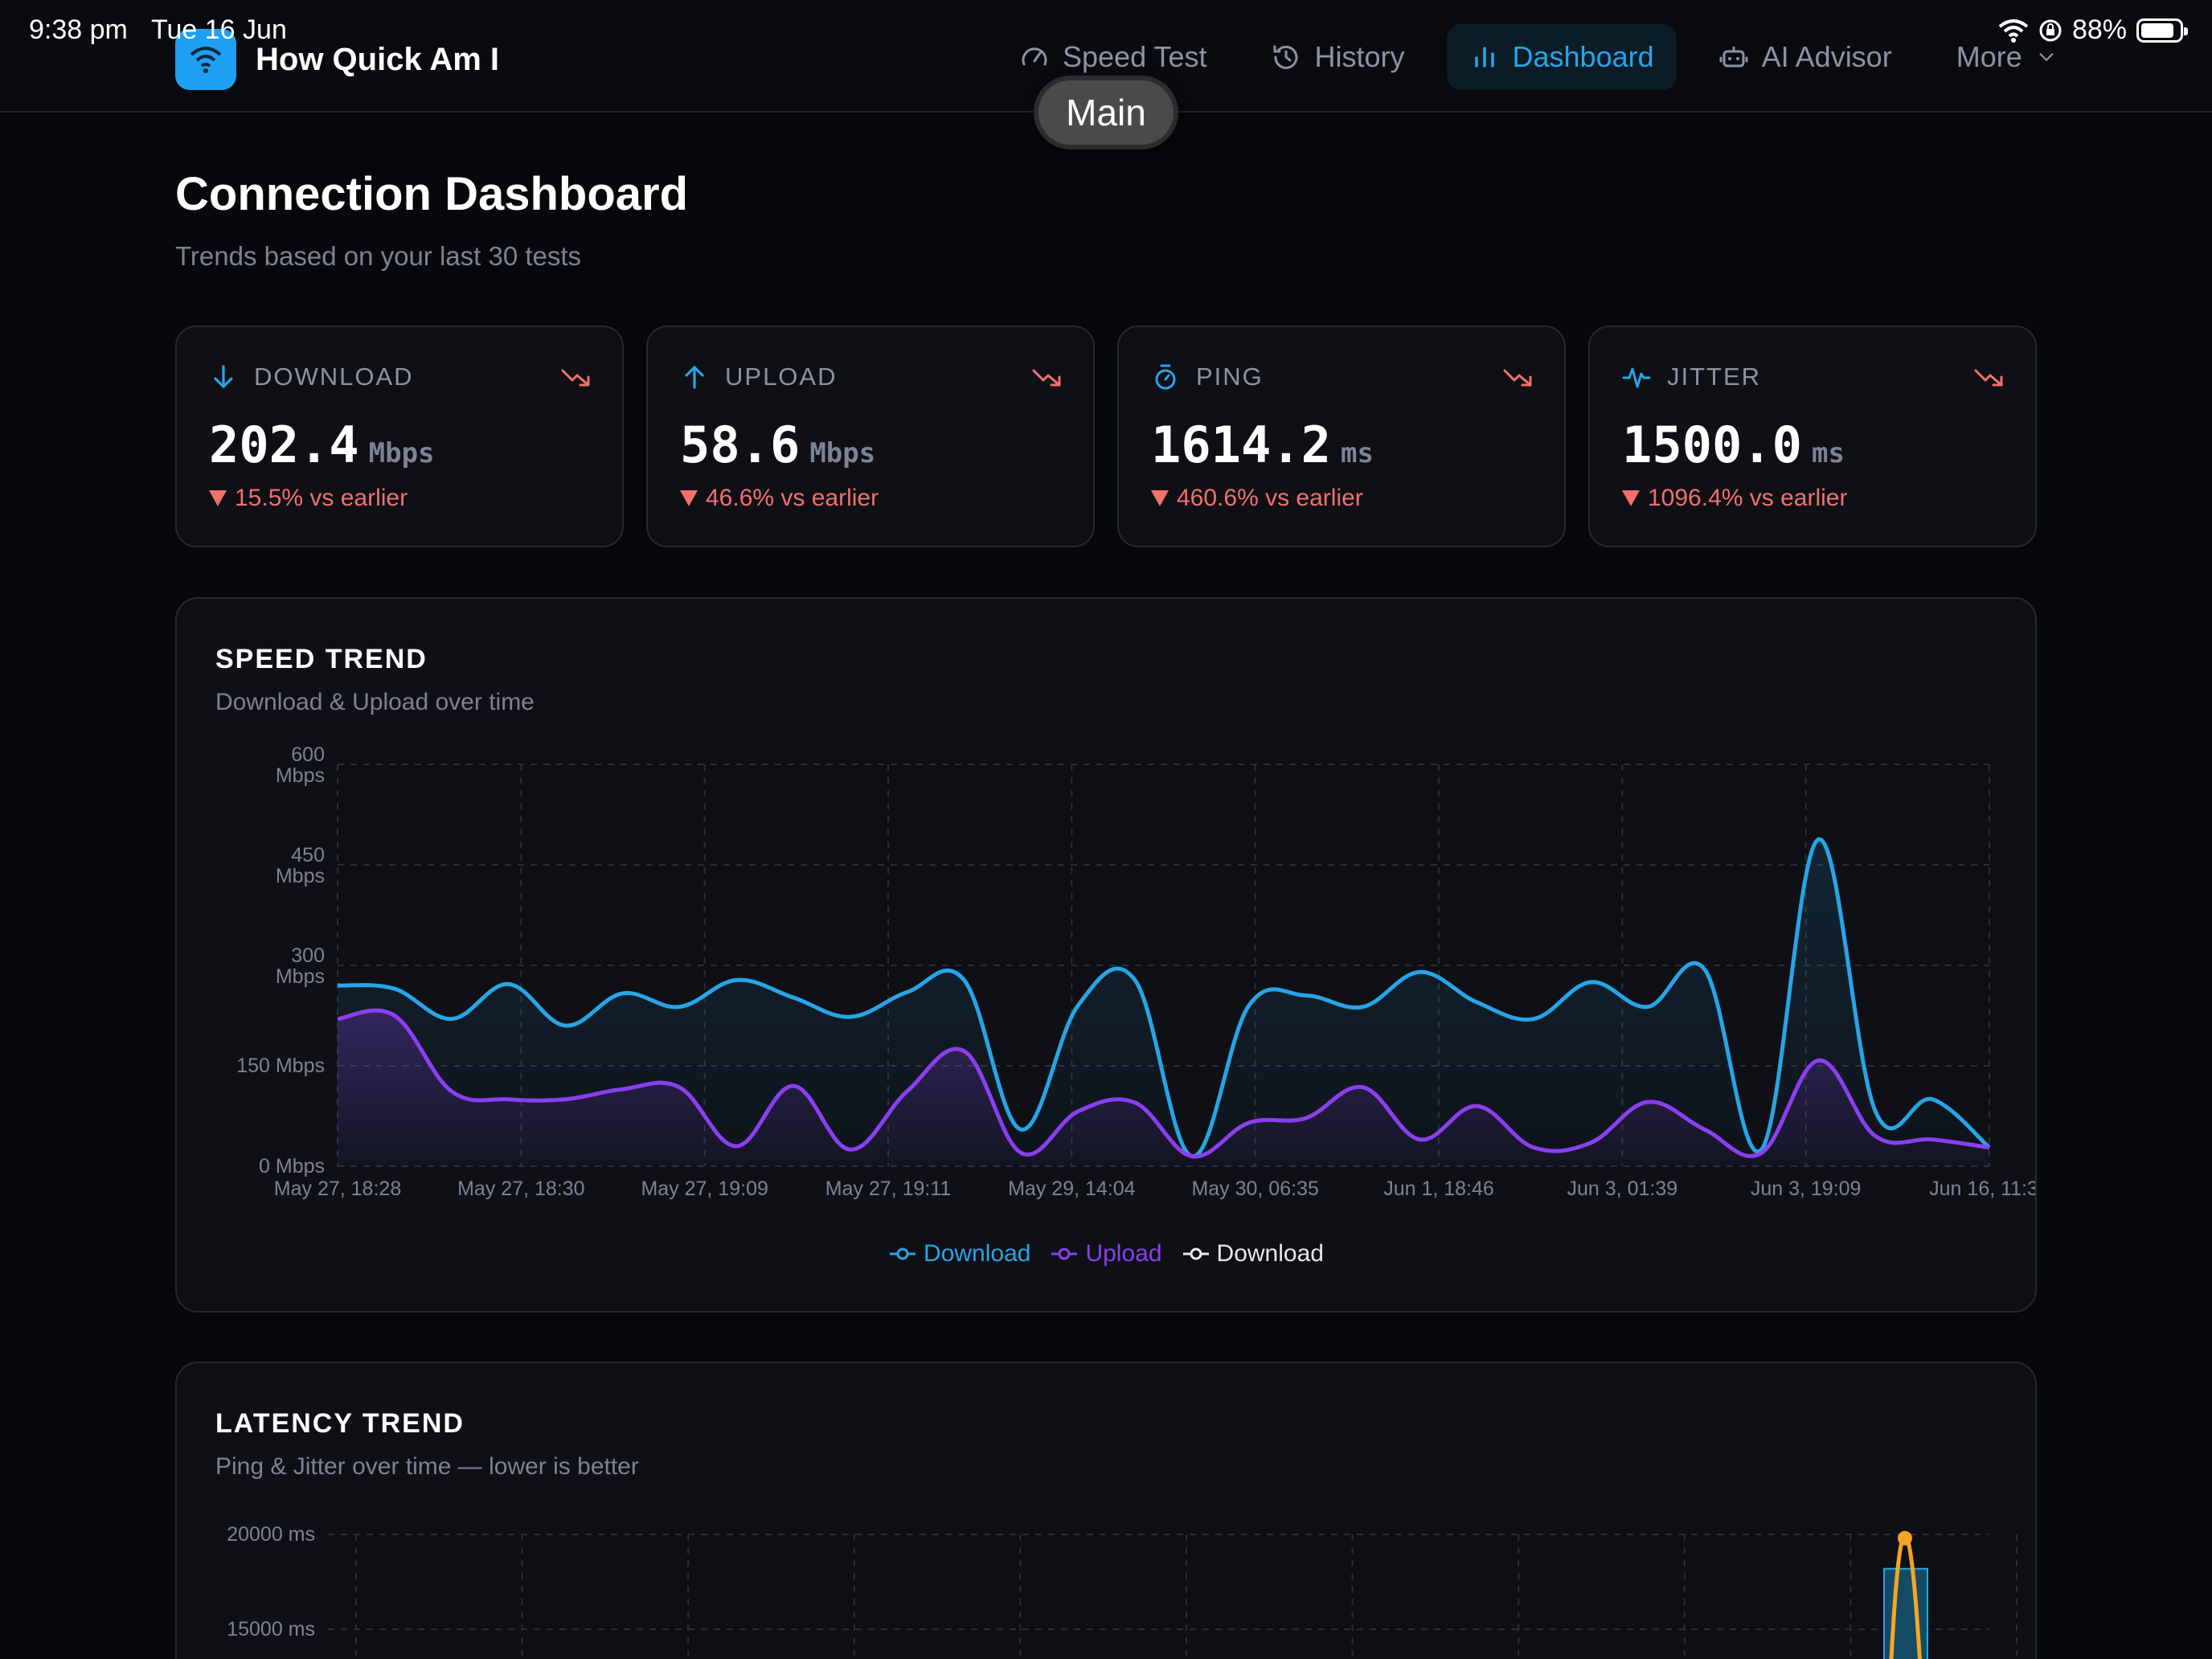 This screenshot has width=2212, height=1659. Describe the element at coordinates (308, 754) in the screenshot. I see `y-tick-label: 600` at that location.